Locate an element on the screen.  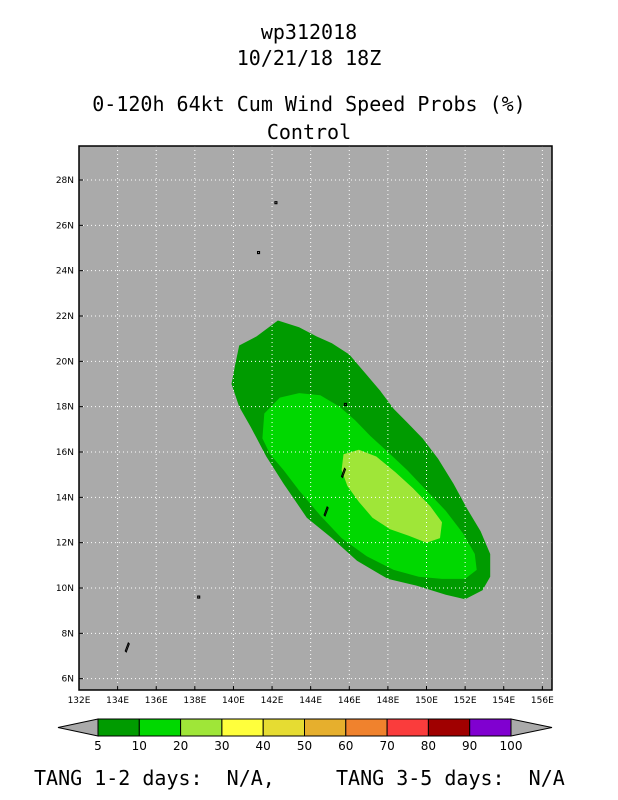
island-chichijima is located at coordinates (276, 203).